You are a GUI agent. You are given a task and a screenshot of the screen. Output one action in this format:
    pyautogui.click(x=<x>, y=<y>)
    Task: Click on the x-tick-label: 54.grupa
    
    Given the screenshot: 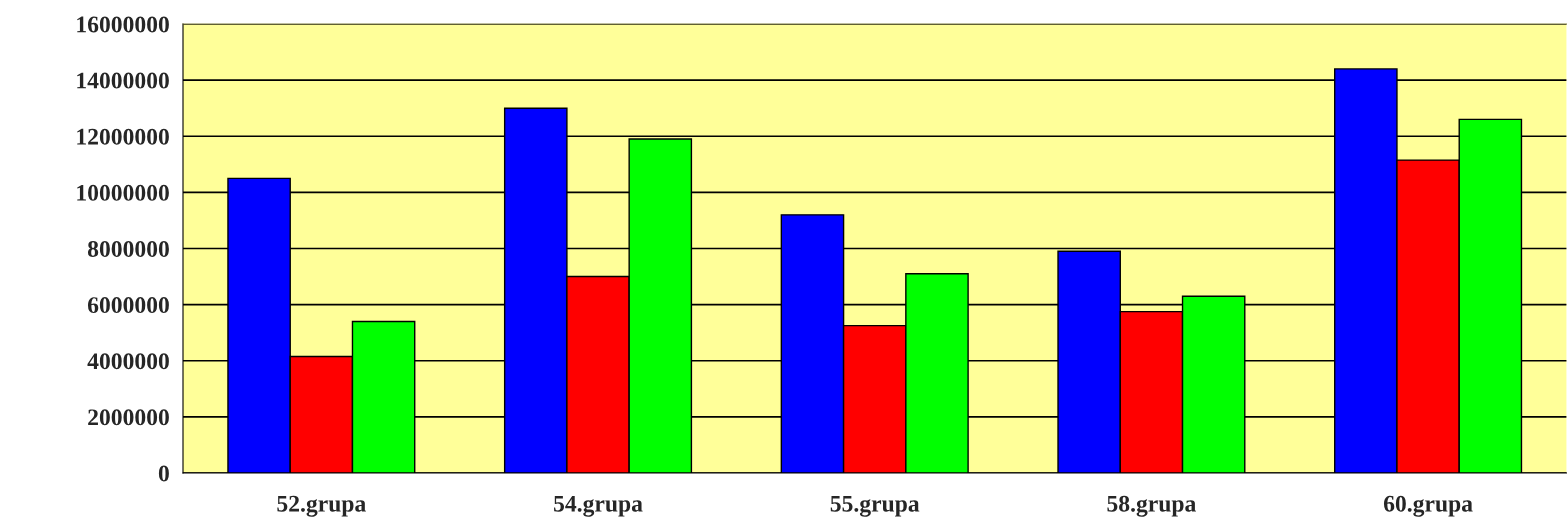 What is the action you would take?
    pyautogui.click(x=598, y=506)
    